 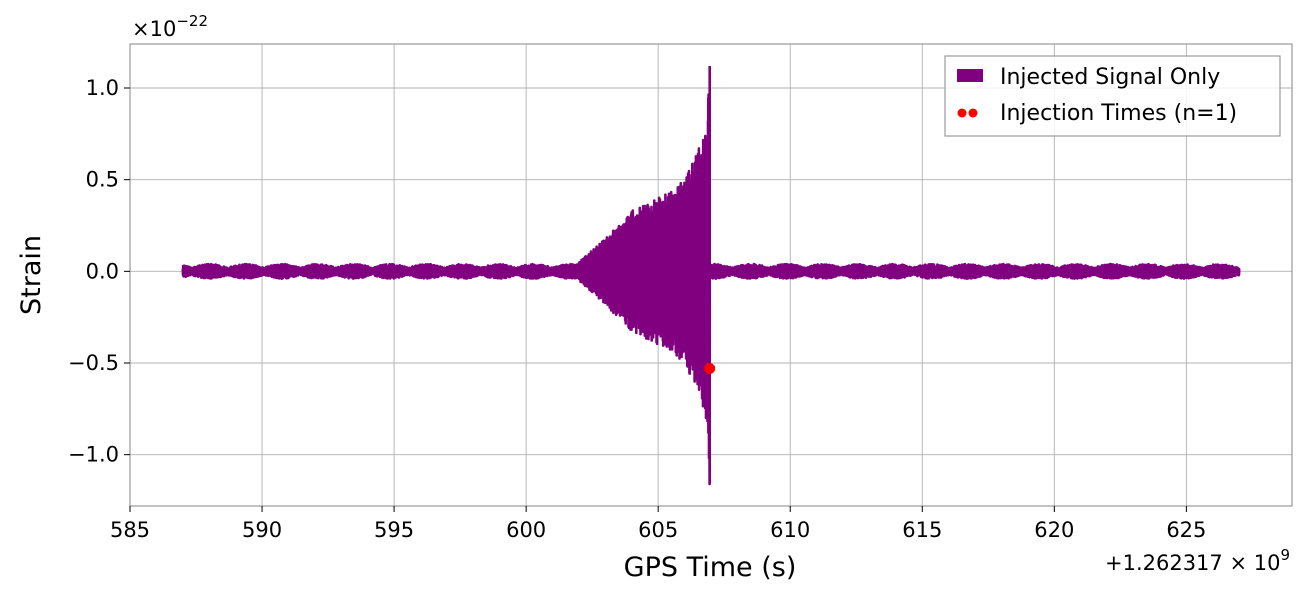 I want to click on x-tick-label: 620, so click(x=1054, y=530).